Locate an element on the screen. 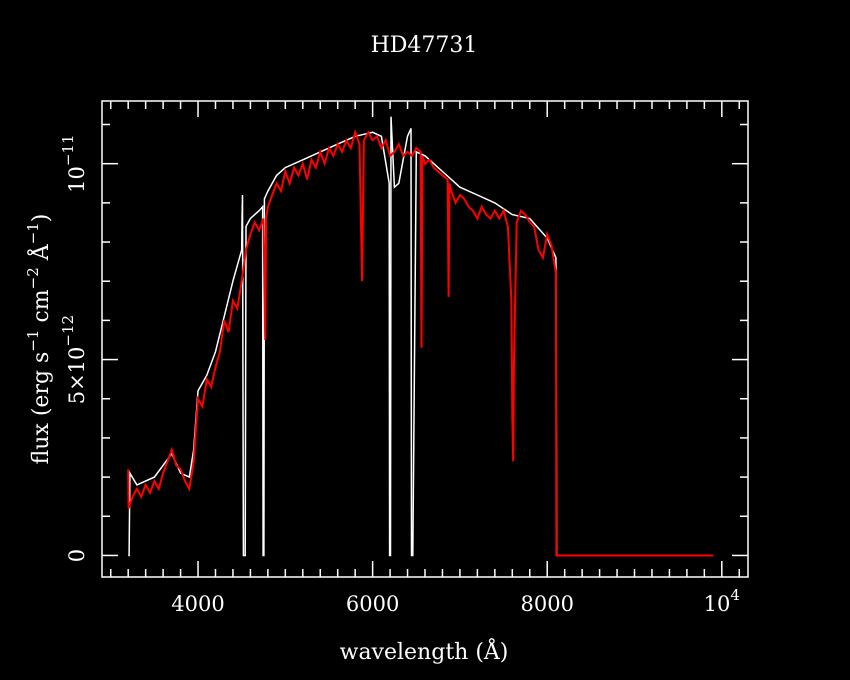  x-tick-label: 4000 is located at coordinates (197, 604).